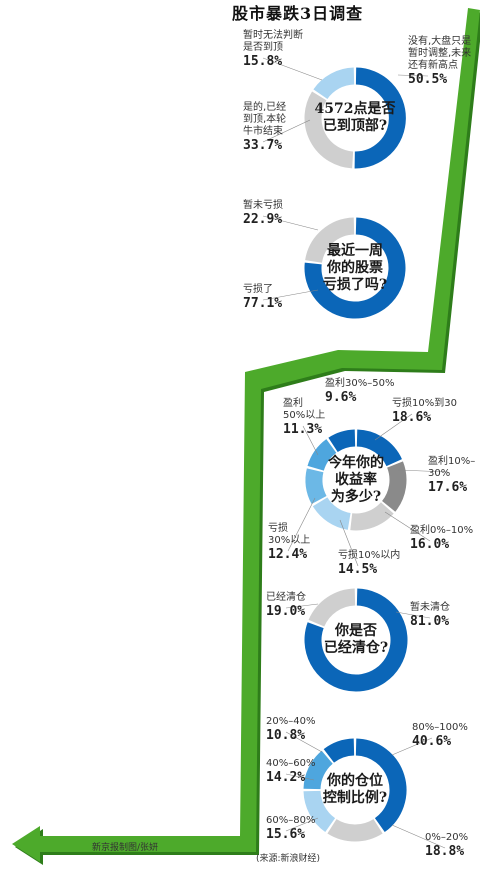 The width and height of the screenshot is (480, 875). Describe the element at coordinates (263, 145) in the screenshot. I see `slice-value: 33.7%` at that location.